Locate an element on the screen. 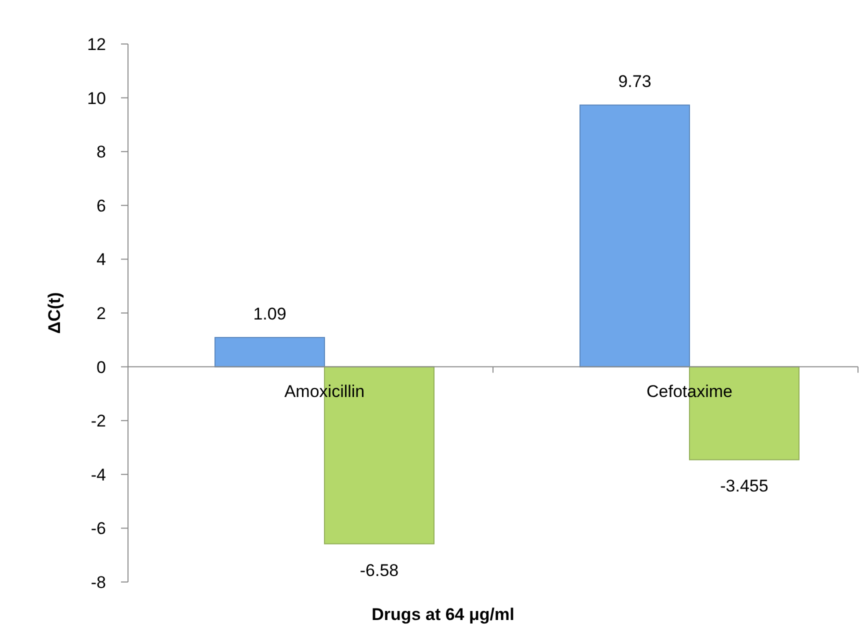 The height and width of the screenshot is (632, 861). y-axis-title: ΔC(t) is located at coordinates (54, 313).